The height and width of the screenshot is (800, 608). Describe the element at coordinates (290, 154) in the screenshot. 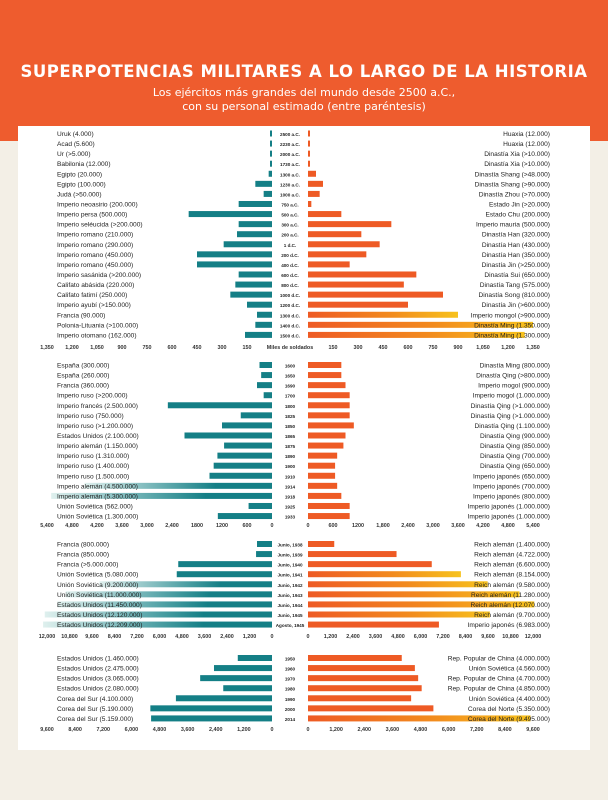

I see `year-label: 2000 a.C.` at that location.